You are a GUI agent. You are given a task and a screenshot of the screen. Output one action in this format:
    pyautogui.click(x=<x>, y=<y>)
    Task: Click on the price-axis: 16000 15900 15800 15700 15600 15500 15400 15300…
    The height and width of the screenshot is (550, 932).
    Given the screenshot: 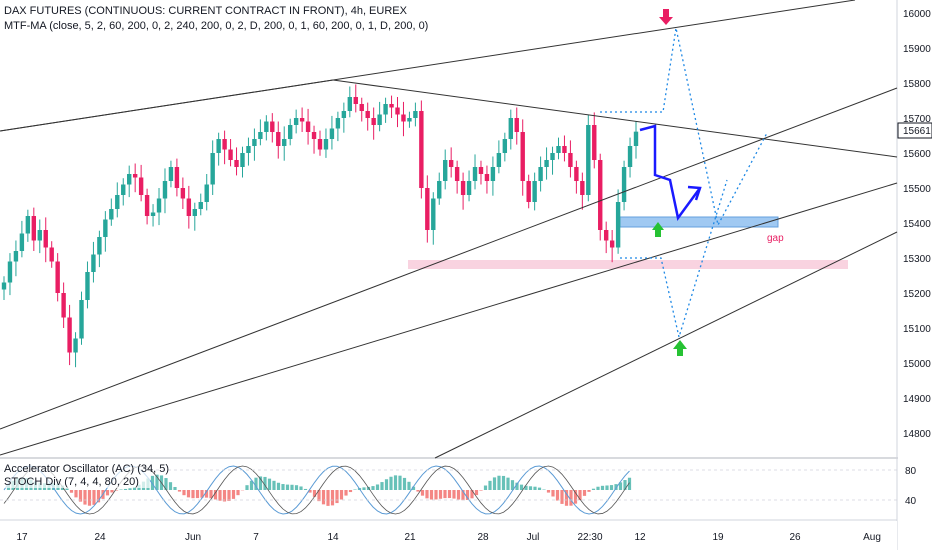 What is the action you would take?
    pyautogui.click(x=917, y=224)
    